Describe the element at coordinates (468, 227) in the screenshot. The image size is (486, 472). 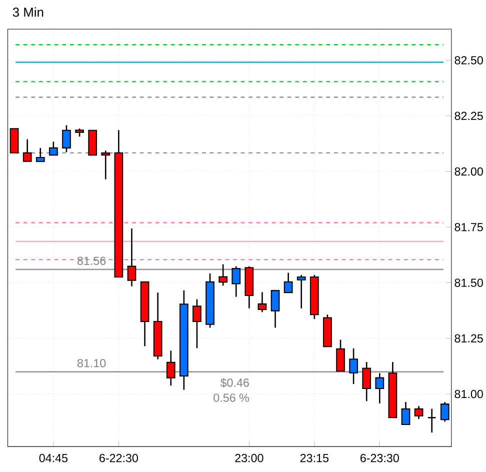
I see `y-tick-label: 81.75` at that location.